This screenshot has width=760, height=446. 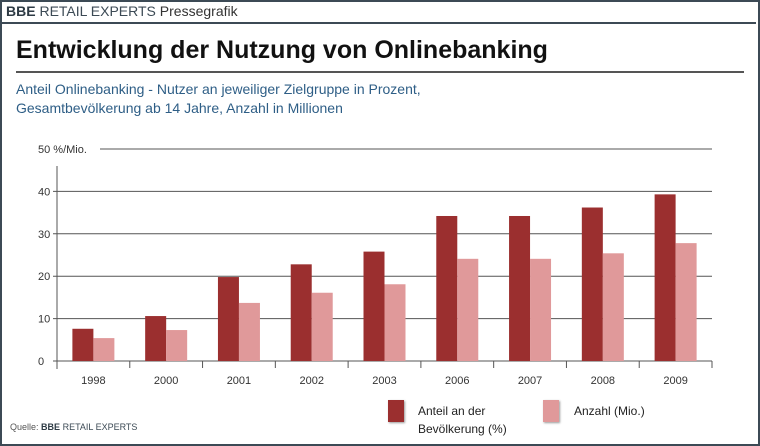 What do you see at coordinates (41, 362) in the screenshot?
I see `y-tick-label: 0` at bounding box center [41, 362].